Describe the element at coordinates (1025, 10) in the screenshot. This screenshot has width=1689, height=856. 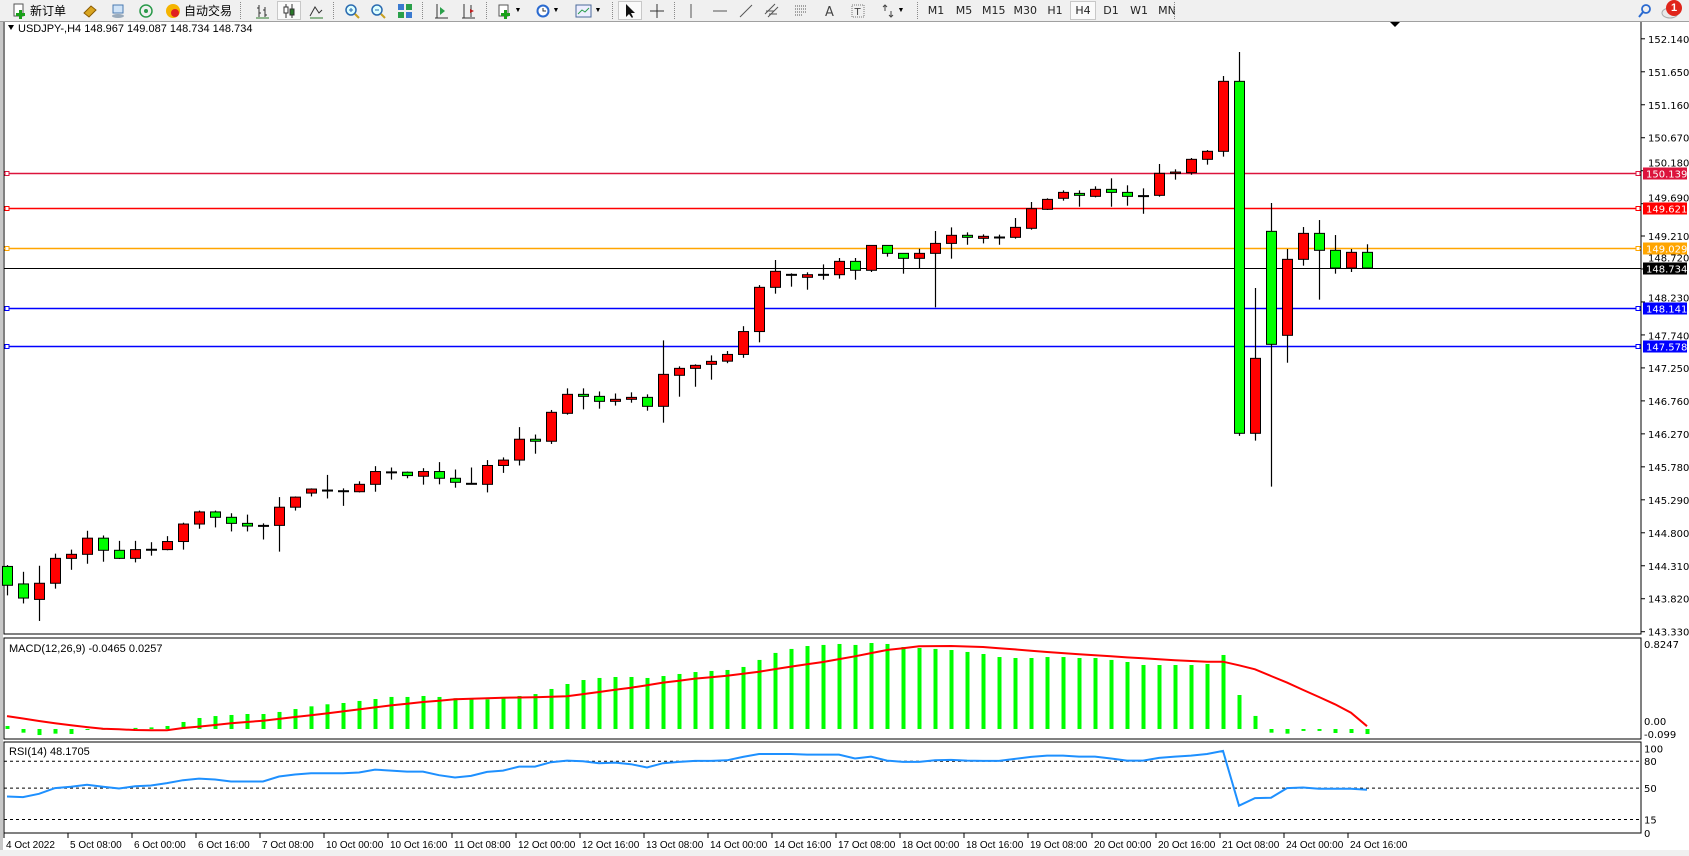
I see `timeframe-m30-button: M30` at that location.